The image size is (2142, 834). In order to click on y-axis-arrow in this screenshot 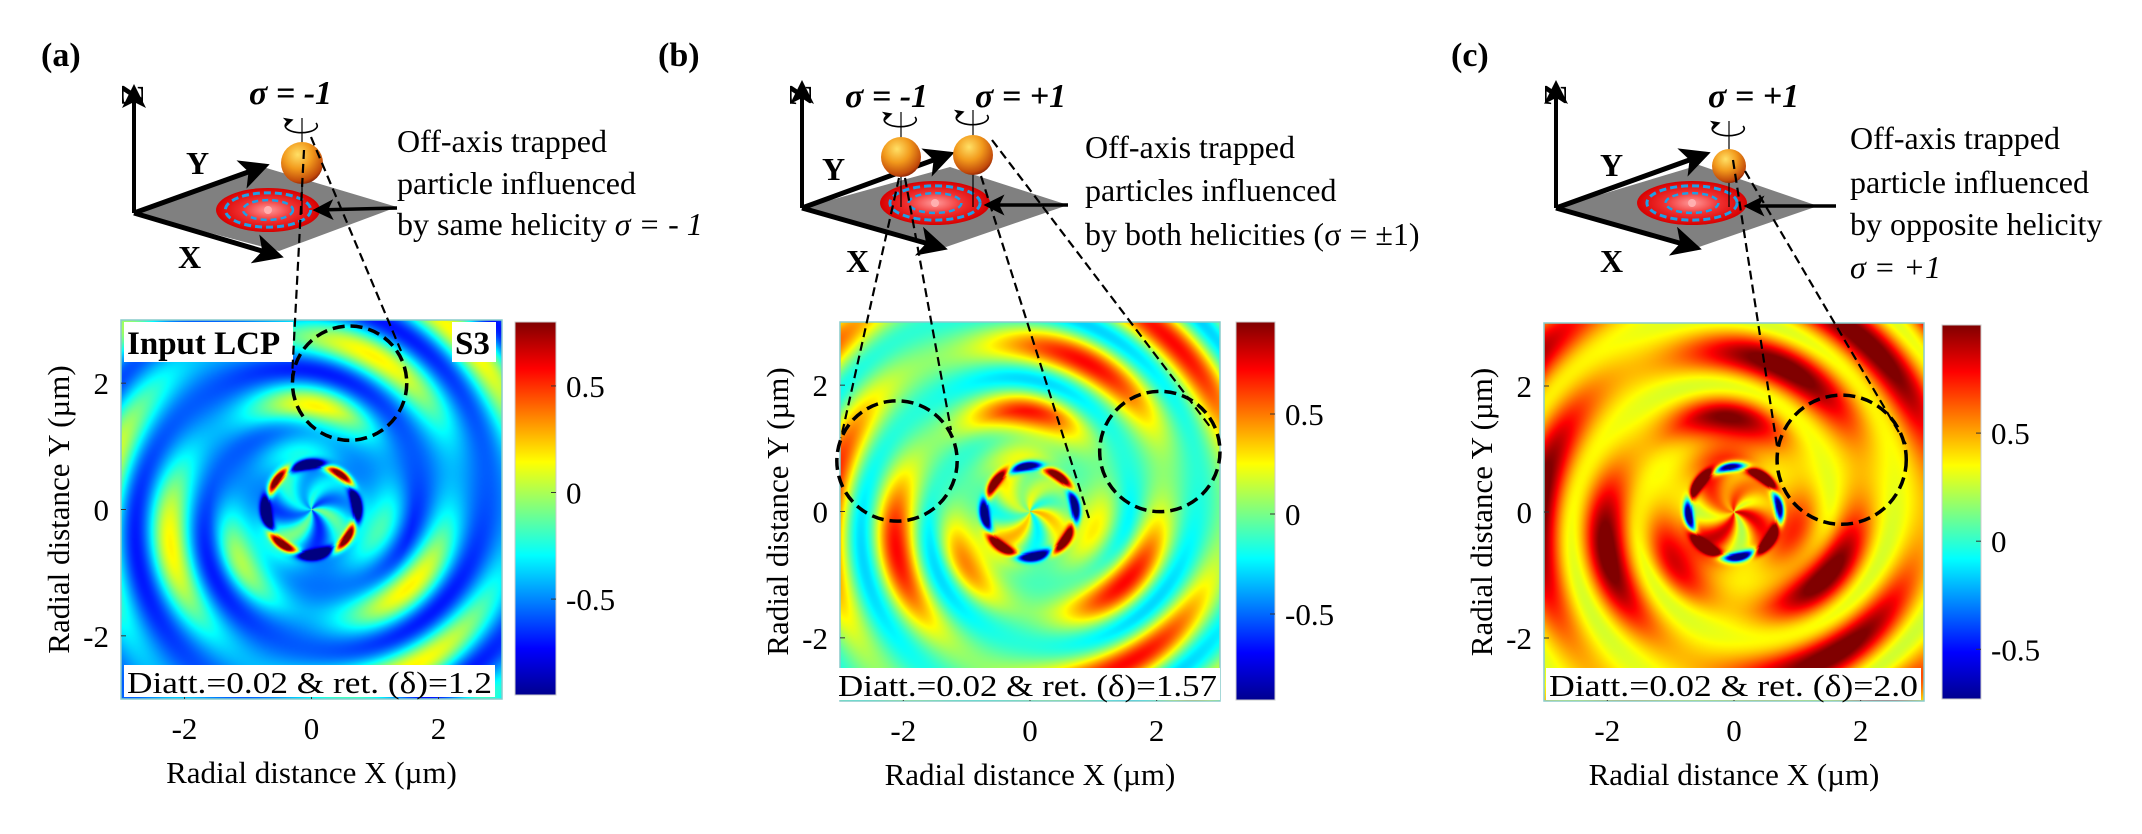, I will do `click(201, 188)`.